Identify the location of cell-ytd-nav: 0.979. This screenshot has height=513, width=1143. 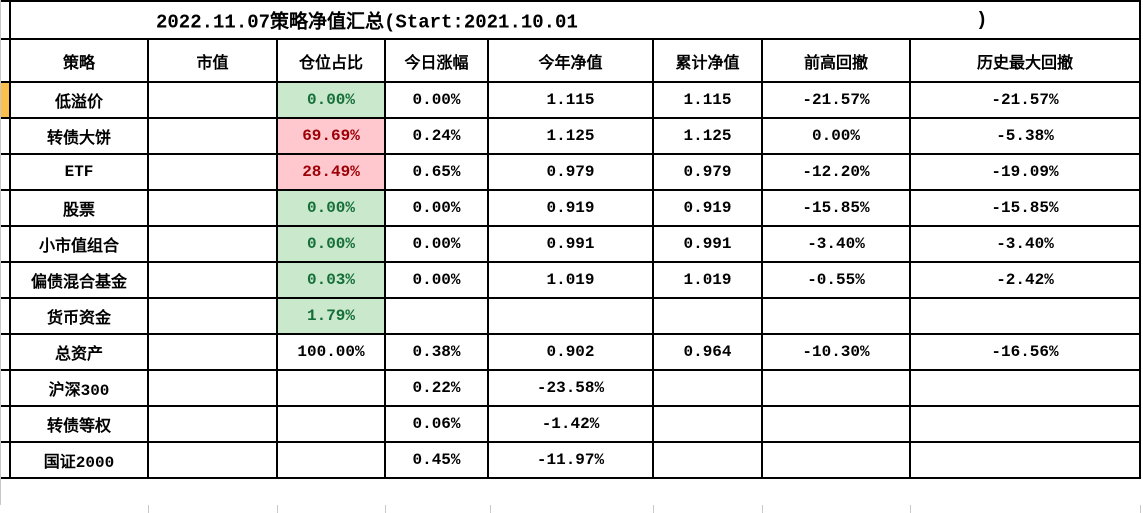
(570, 172).